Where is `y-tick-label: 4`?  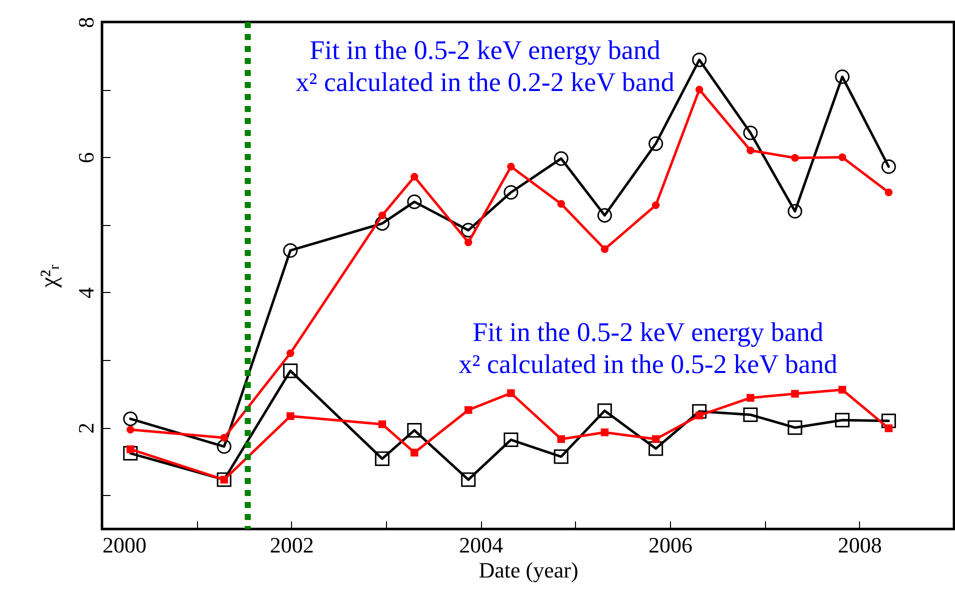
y-tick-label: 4 is located at coordinates (86, 292).